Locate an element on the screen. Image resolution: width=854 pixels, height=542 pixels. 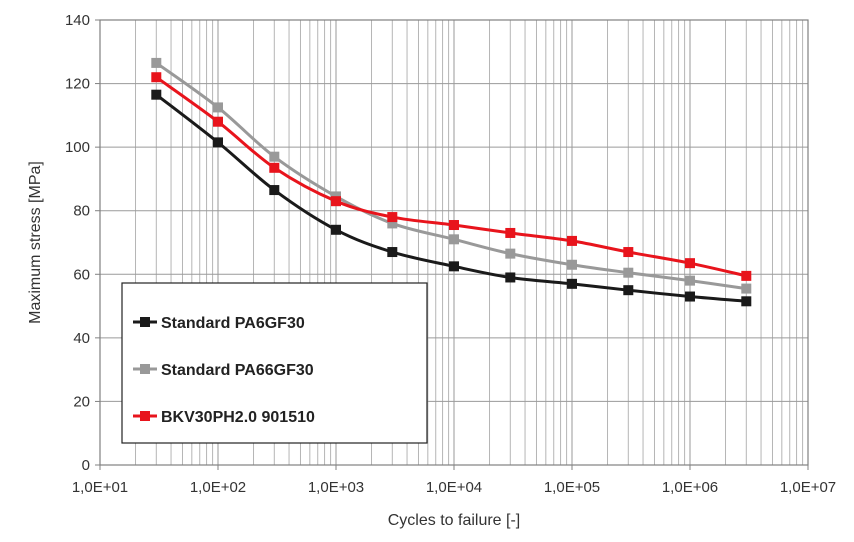
legend-box is located at coordinates (274, 363).